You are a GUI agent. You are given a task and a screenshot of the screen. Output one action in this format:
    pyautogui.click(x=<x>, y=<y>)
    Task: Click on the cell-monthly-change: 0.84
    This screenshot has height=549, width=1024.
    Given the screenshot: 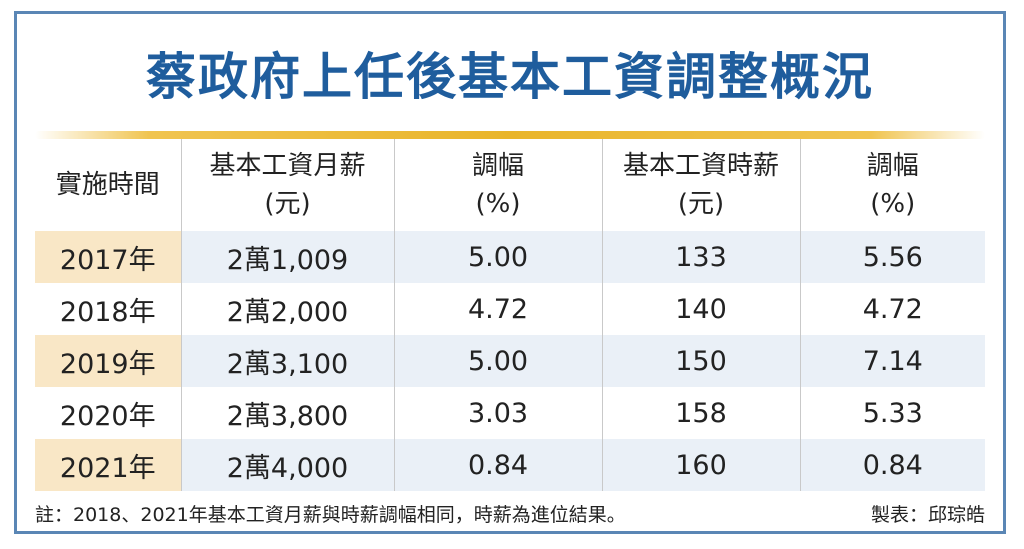 What is the action you would take?
    pyautogui.click(x=497, y=465)
    